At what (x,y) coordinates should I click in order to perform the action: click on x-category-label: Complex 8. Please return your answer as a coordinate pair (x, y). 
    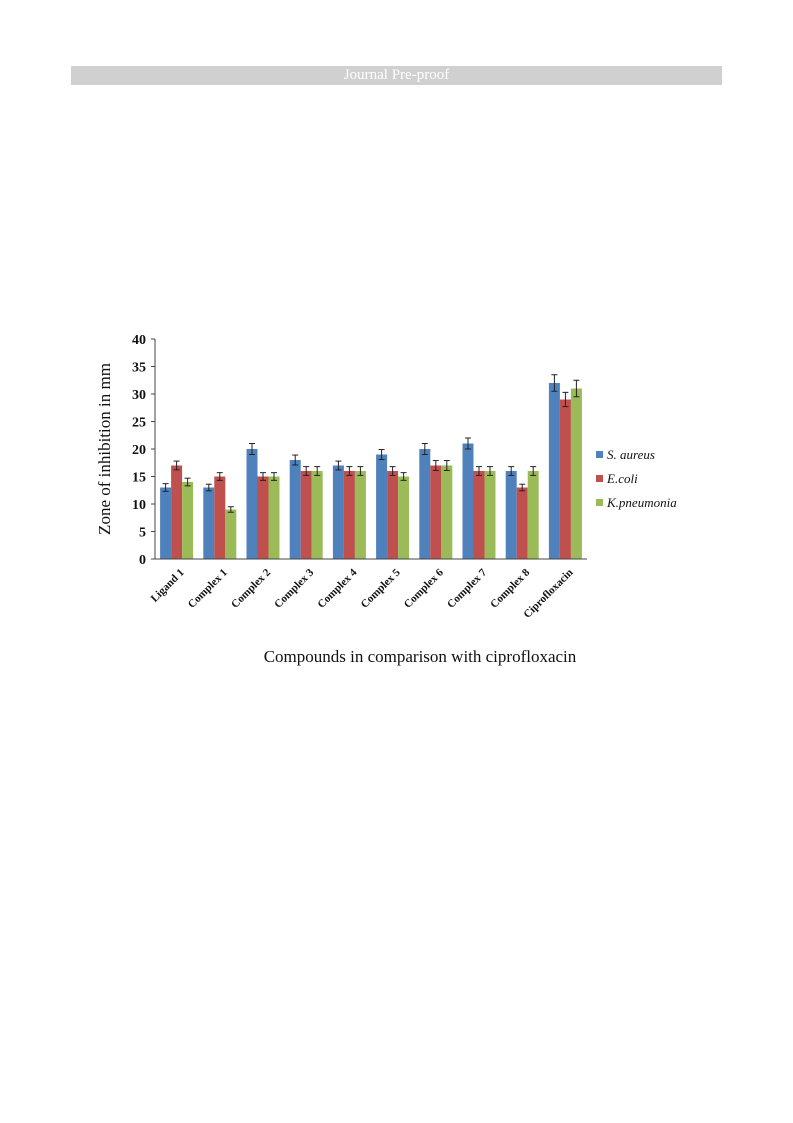
    Looking at the image, I should click on (510, 588).